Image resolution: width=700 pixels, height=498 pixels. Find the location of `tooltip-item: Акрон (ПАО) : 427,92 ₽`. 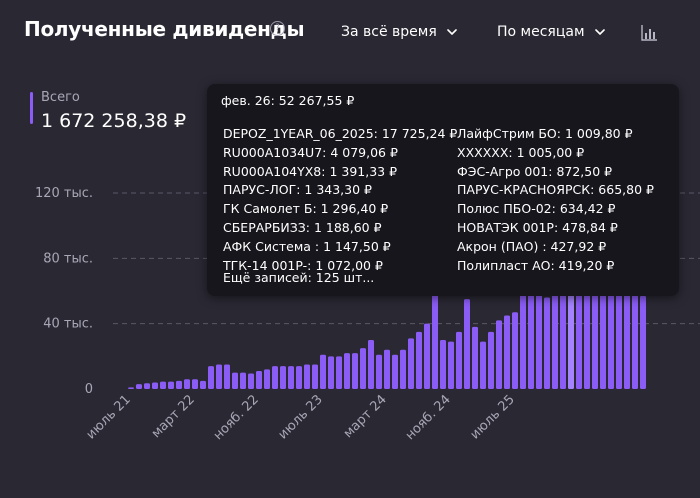

tooltip-item: Акрон (ПАО) : 427,92 ₽ is located at coordinates (532, 246).